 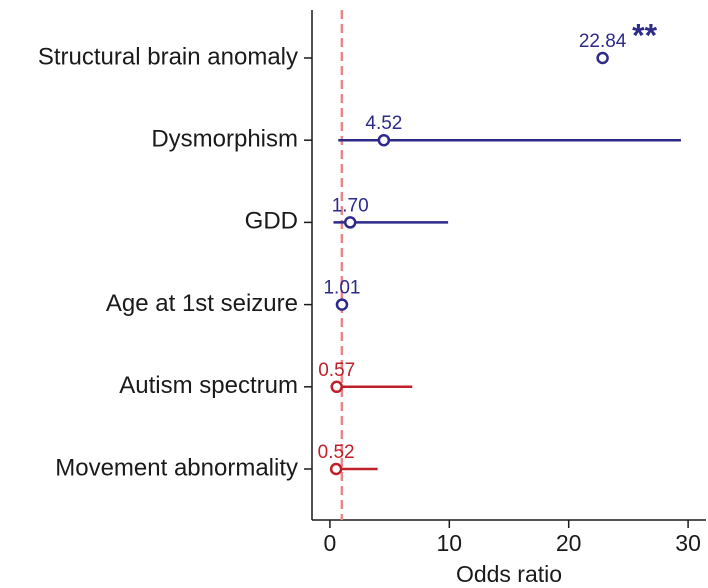 What do you see at coordinates (383, 123) in the screenshot?
I see `value-label: 4.52` at bounding box center [383, 123].